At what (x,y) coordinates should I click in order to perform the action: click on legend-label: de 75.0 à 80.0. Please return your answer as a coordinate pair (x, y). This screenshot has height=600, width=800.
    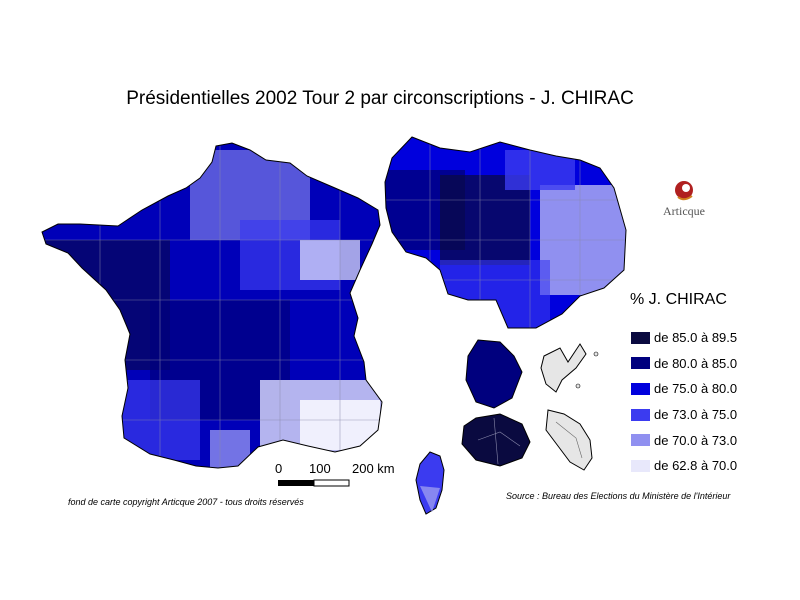
    Looking at the image, I should click on (696, 389).